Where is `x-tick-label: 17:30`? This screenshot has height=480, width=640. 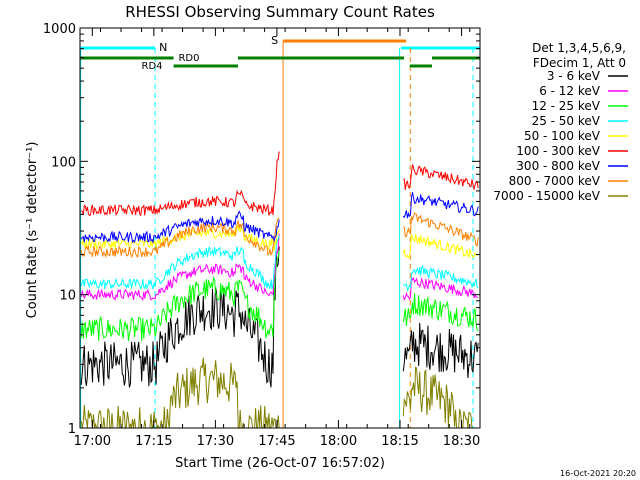 x-tick-label: 17:30 is located at coordinates (215, 441).